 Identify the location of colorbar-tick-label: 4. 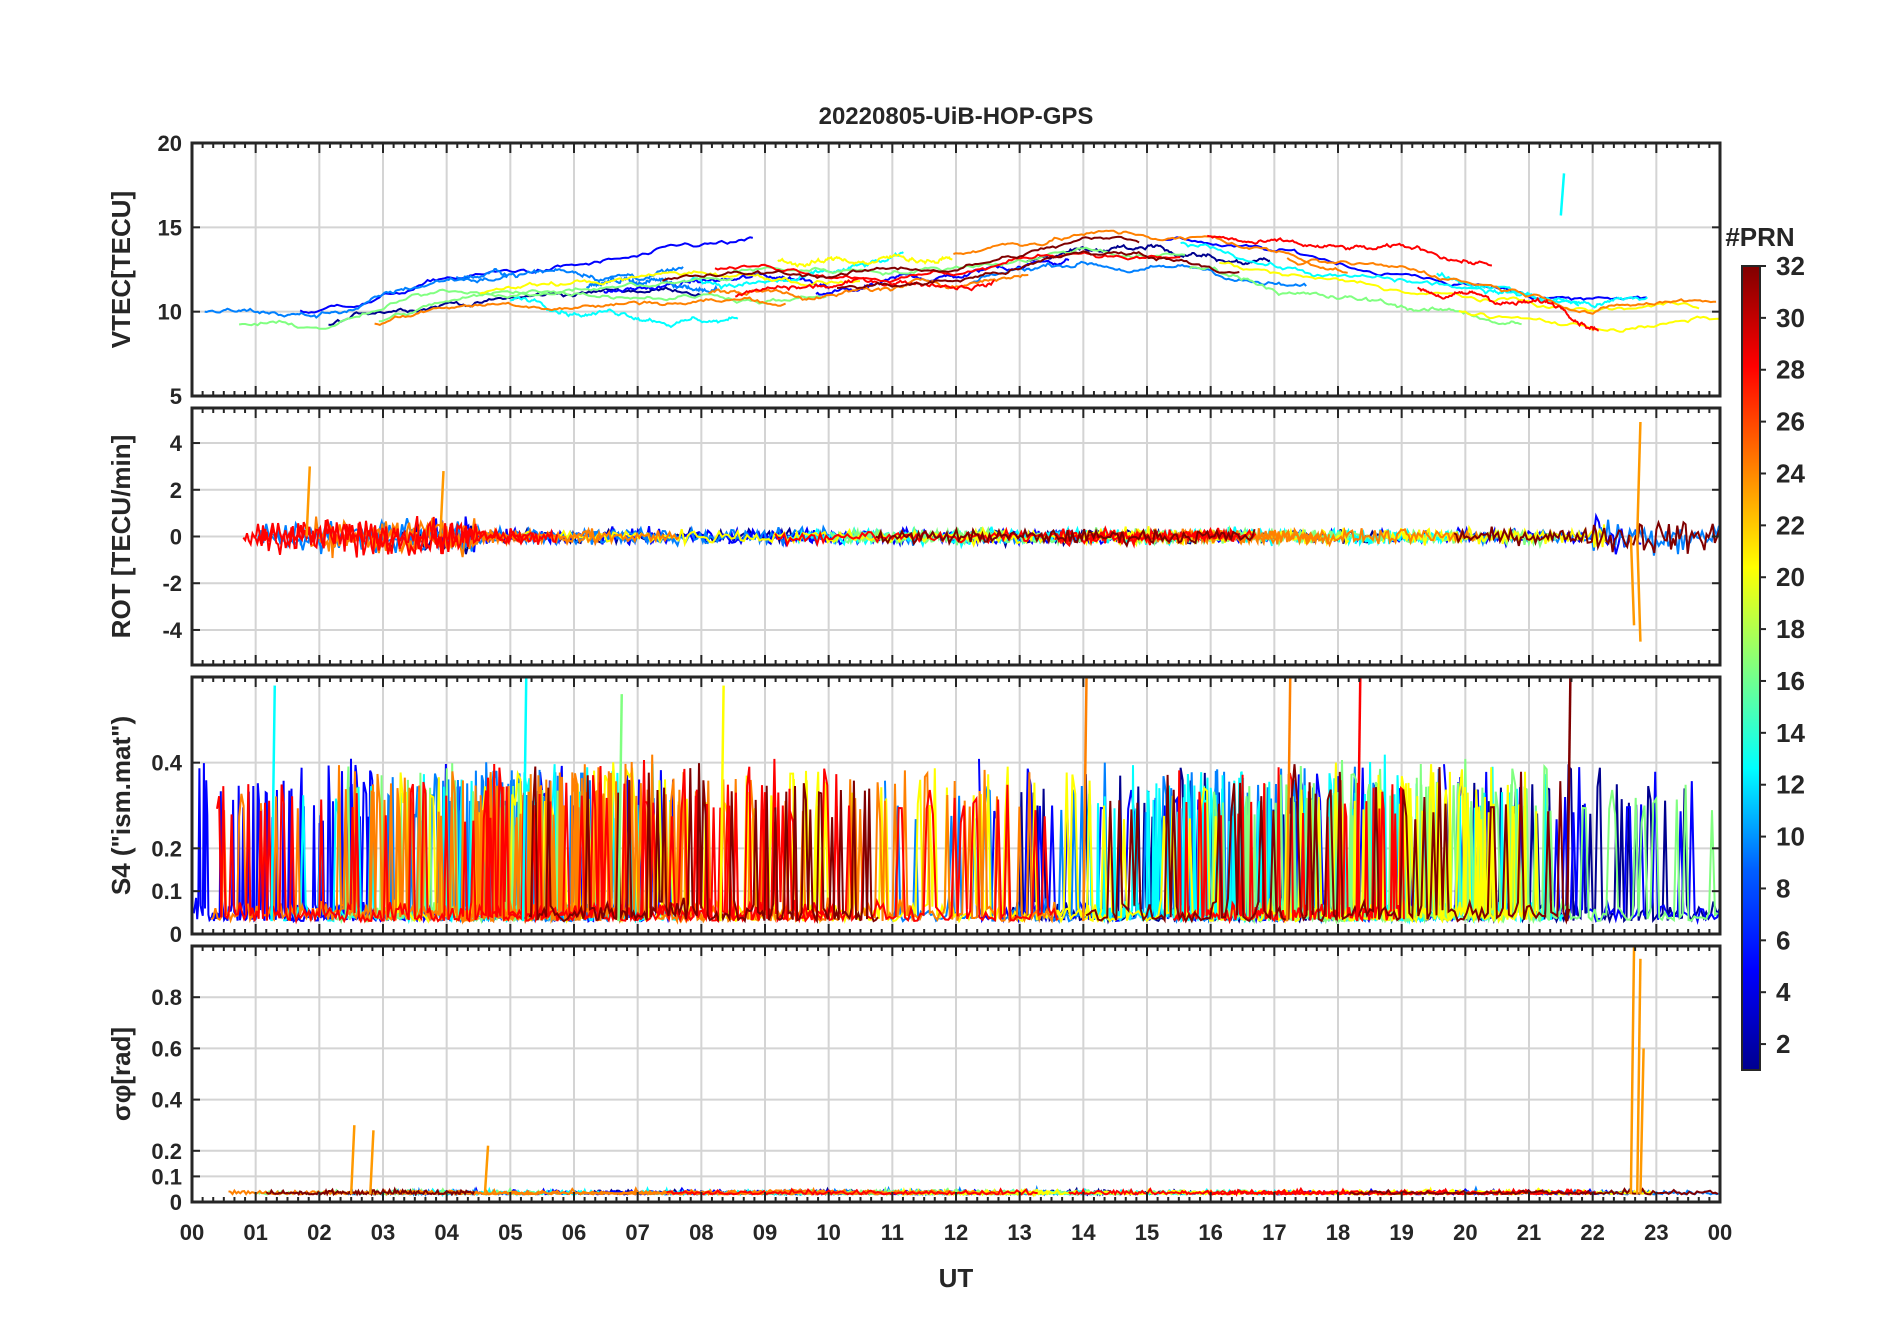
(1783, 992).